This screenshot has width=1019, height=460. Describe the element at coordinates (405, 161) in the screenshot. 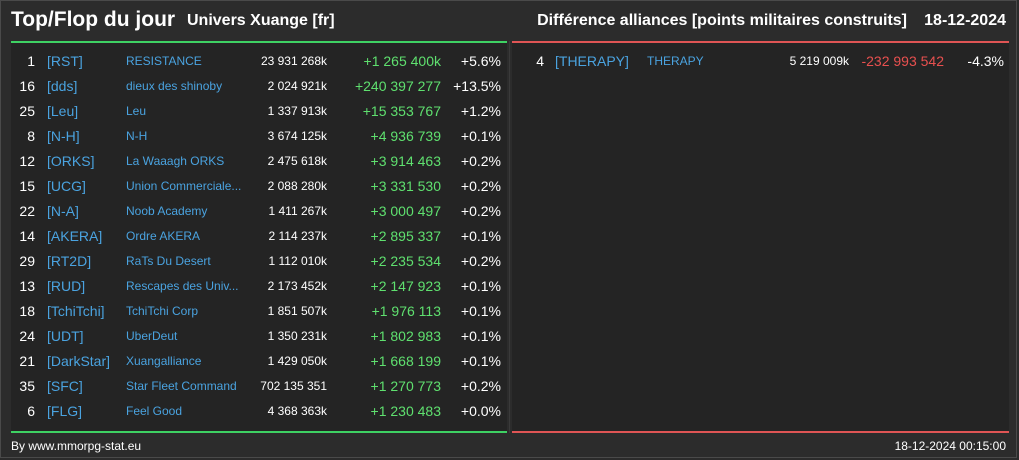

I see `diff-cell: +3 914 463` at that location.